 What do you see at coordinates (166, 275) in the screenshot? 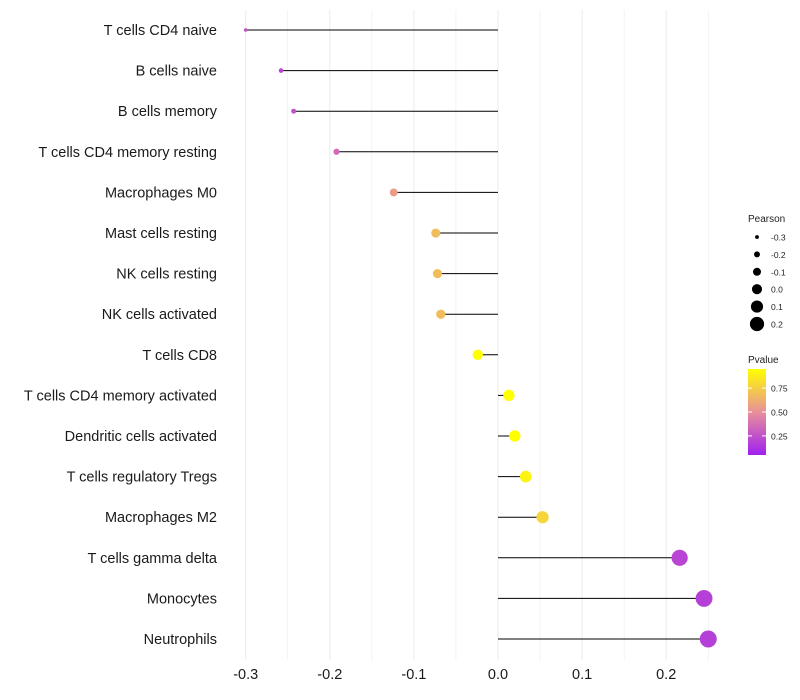
I see `y-axis-label: NK cells resting` at bounding box center [166, 275].